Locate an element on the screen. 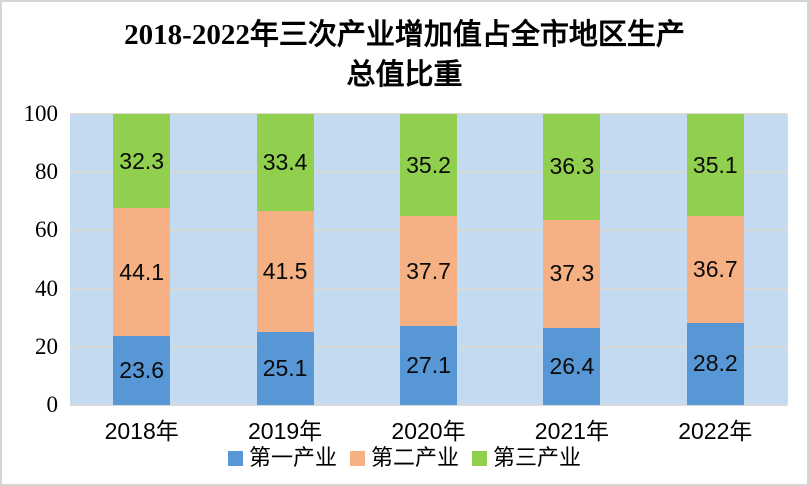 Image resolution: width=809 pixels, height=486 pixels. chart-title-line1: 2018-2022年三次产业增加值占全市地区生产 is located at coordinates (404, 35).